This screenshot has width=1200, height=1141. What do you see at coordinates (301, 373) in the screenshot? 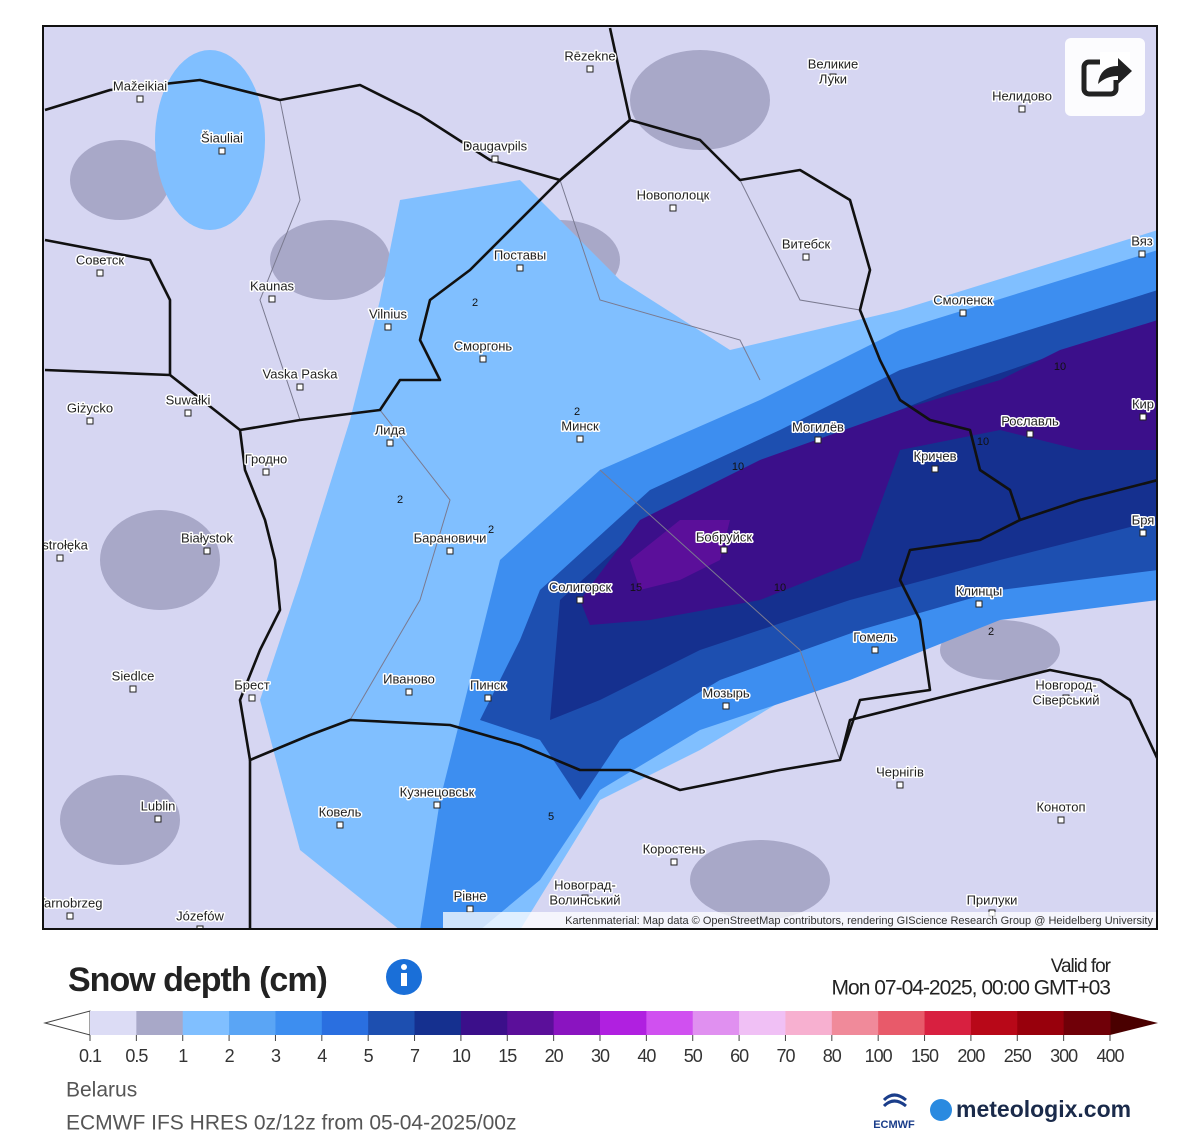
I see `city-label: Vaska Paska` at bounding box center [301, 373].